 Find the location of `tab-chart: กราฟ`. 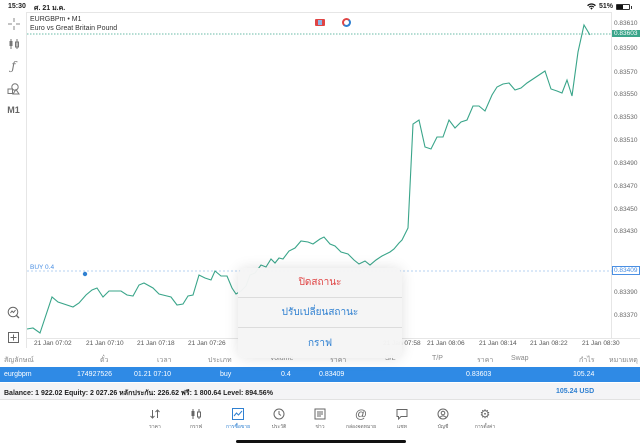

tab-chart: กราฟ is located at coordinates (196, 419).